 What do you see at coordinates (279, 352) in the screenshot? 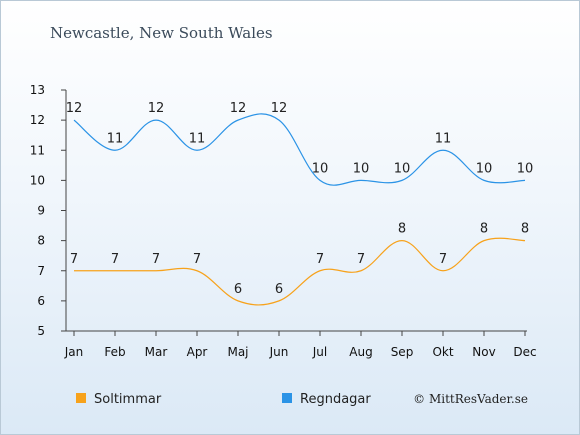
I see `x-tick-label: Jun` at bounding box center [279, 352].